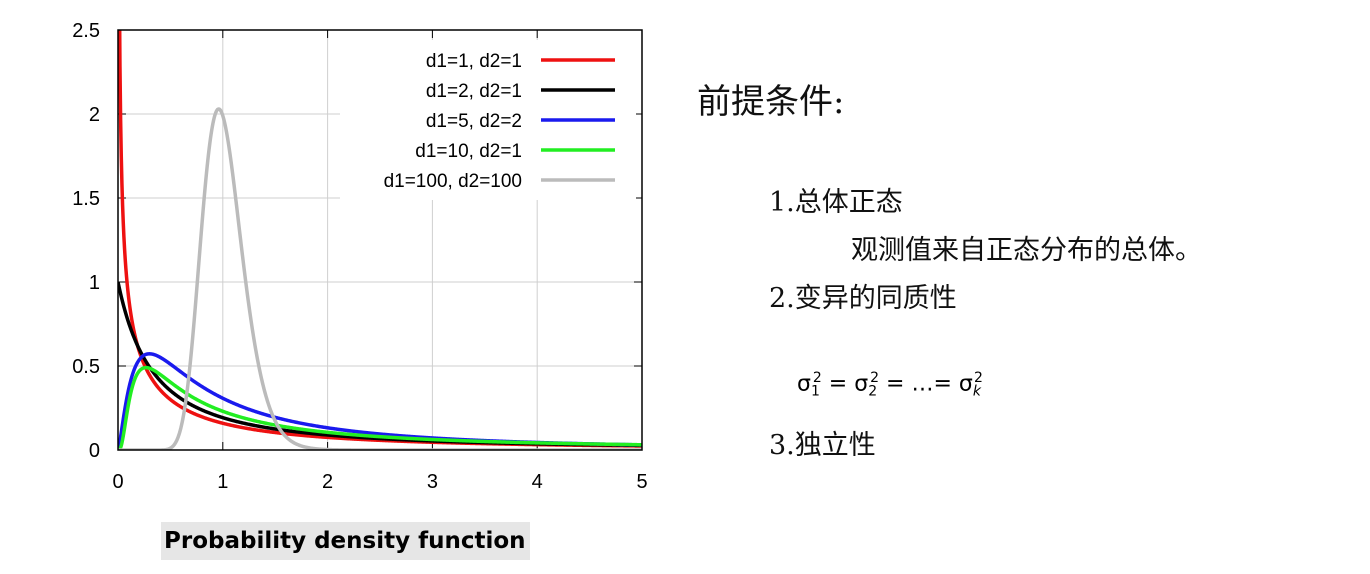  Describe the element at coordinates (1026, 250) in the screenshot. I see `condition-normality-detail: 观测值来自正态分布的总体。` at that location.